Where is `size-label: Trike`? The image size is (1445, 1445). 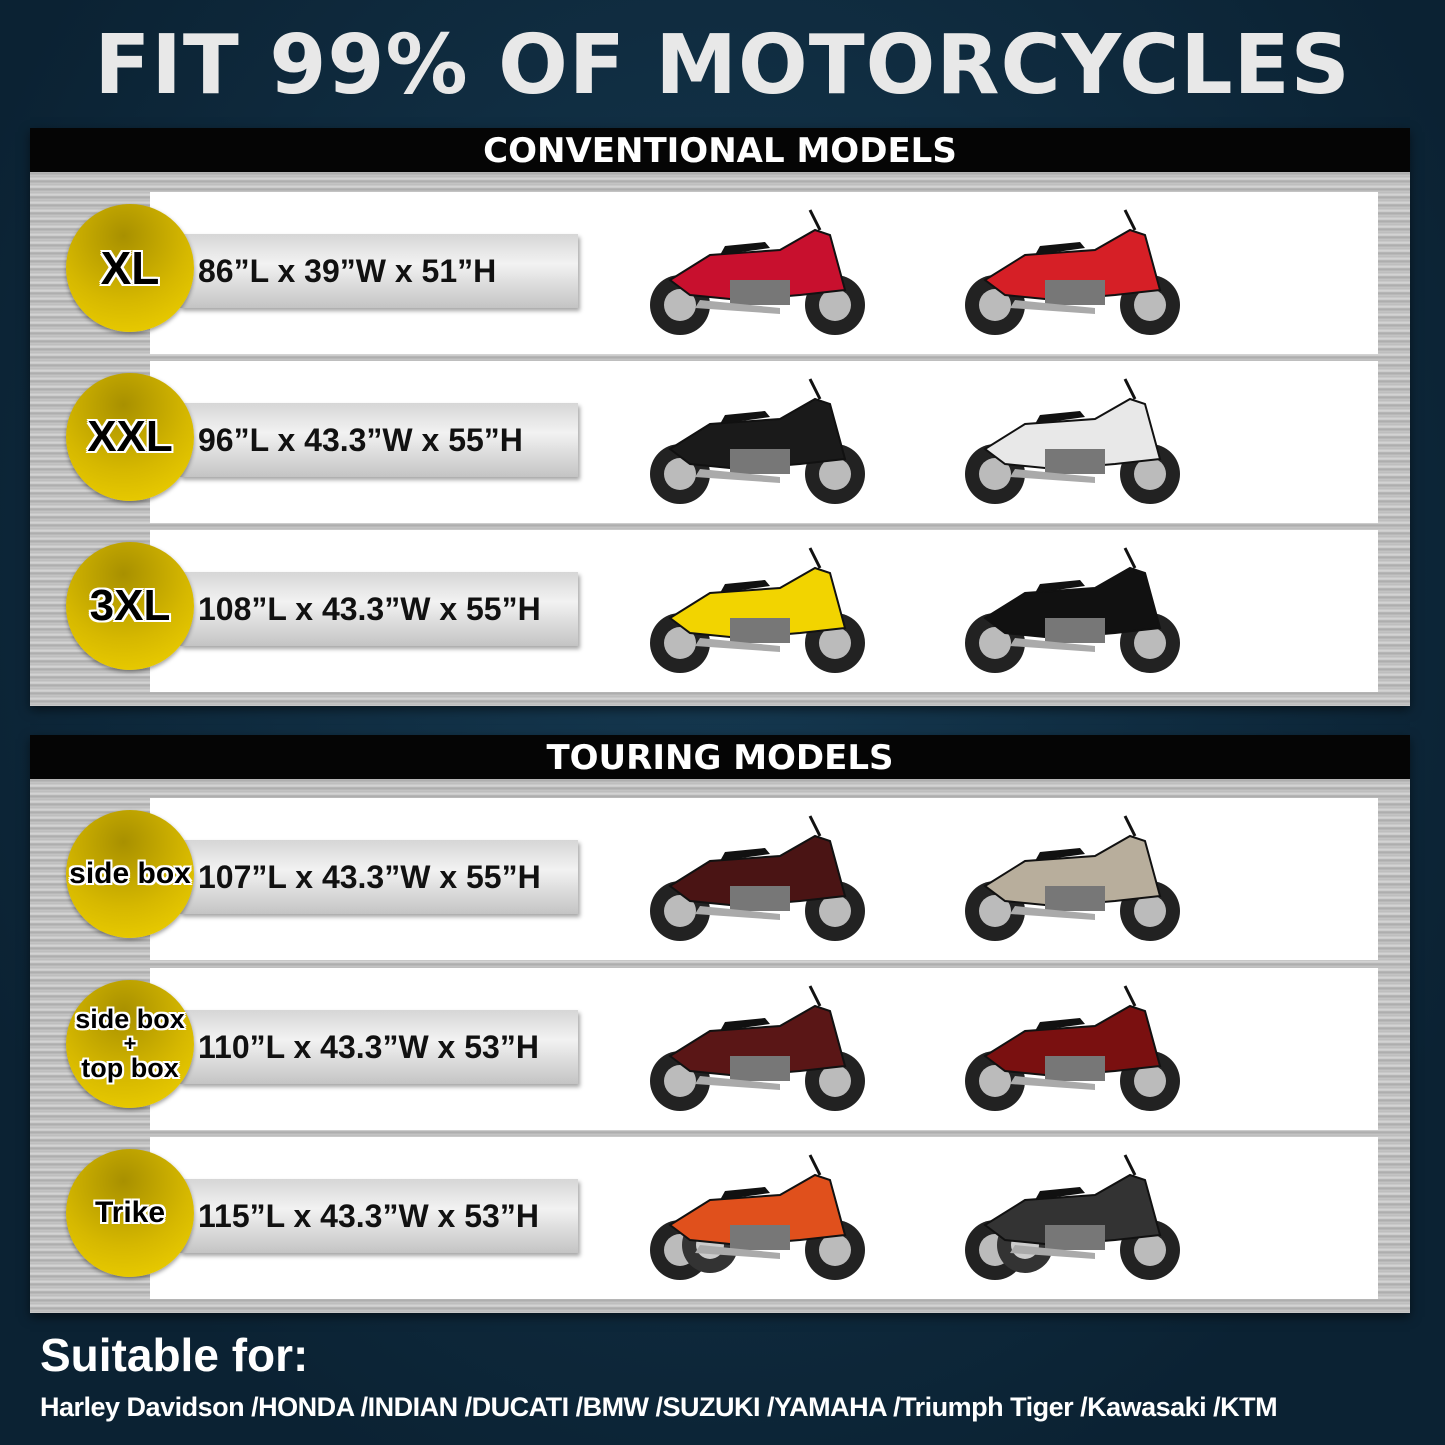
size-label: Trike is located at coordinates (130, 1212).